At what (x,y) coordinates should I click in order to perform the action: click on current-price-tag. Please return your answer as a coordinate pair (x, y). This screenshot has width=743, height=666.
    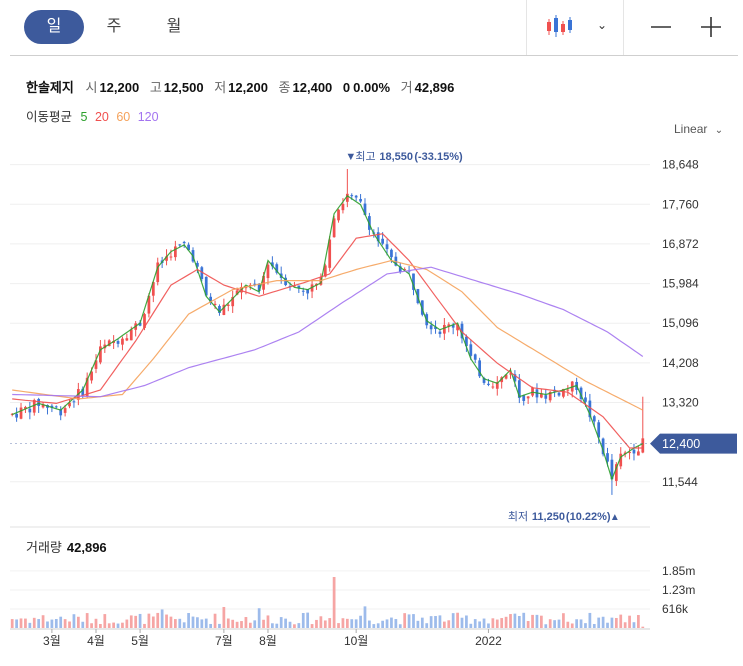
    Looking at the image, I should click on (693, 443).